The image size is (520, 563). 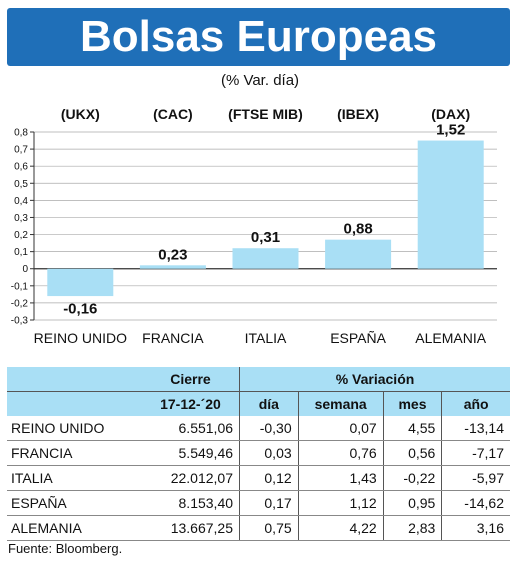 What do you see at coordinates (412, 503) in the screenshot?
I see `cell-mes: 0,95` at bounding box center [412, 503].